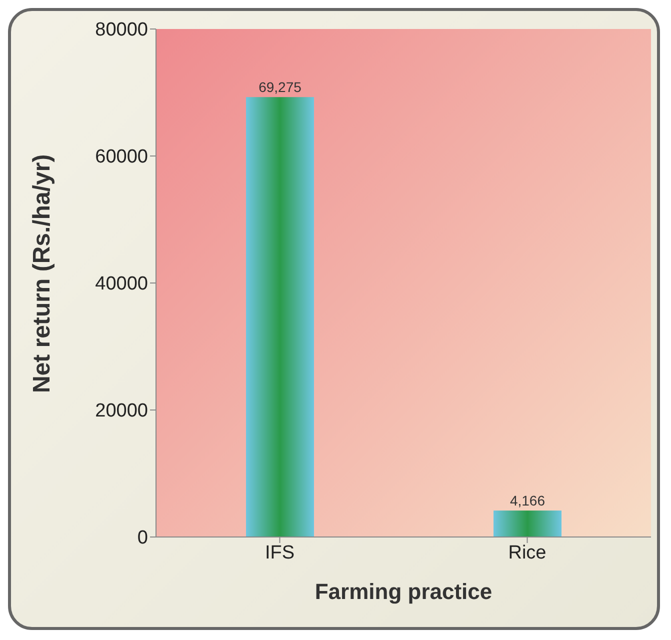 Image resolution: width=671 pixels, height=640 pixels. I want to click on y-axis-title: Net return (Rs./ha/yr), so click(42, 273).